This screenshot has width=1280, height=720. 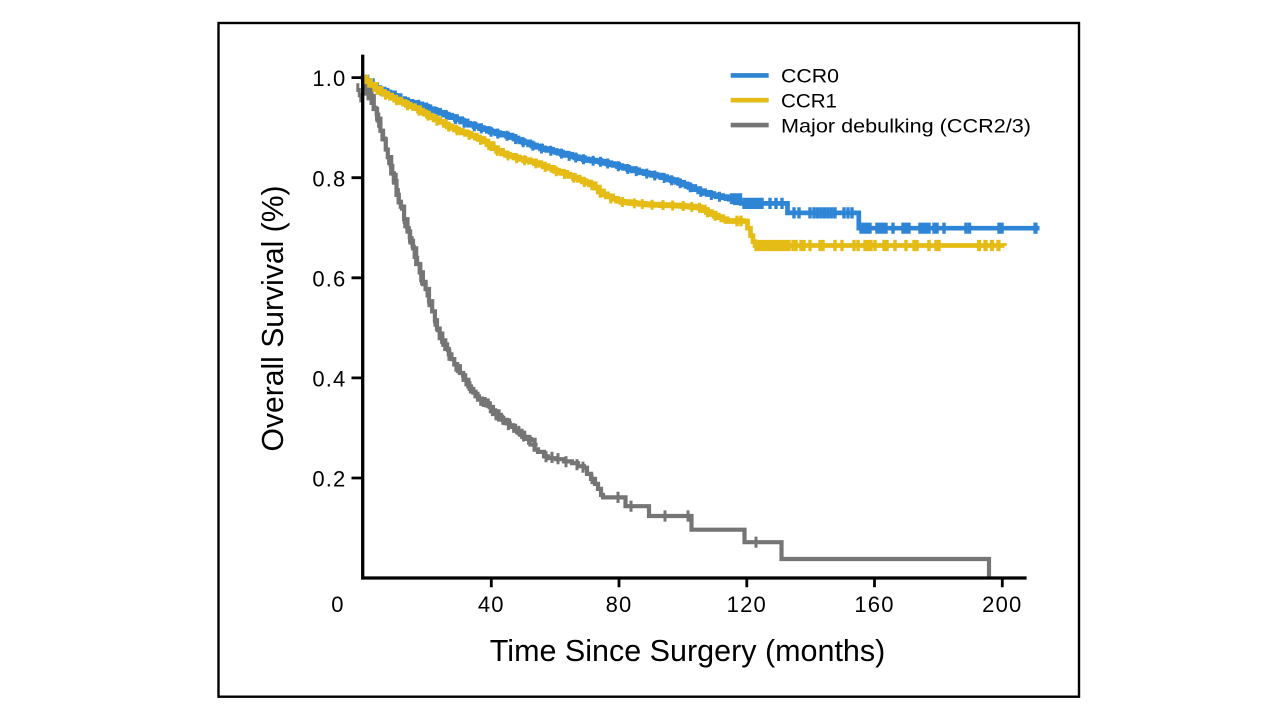 I want to click on svg-text: 40, so click(x=491, y=604).